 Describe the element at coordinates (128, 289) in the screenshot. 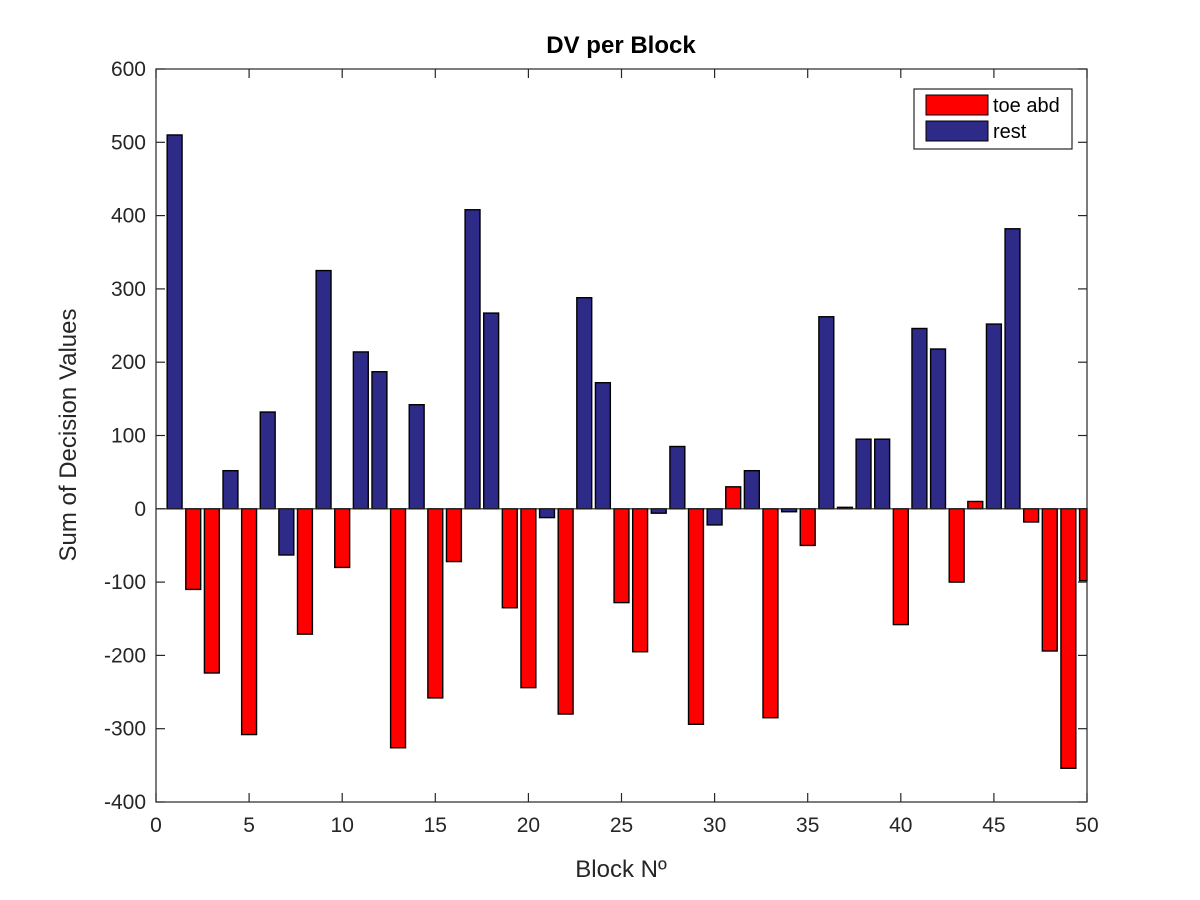

I see `y-tick-label: 300` at that location.